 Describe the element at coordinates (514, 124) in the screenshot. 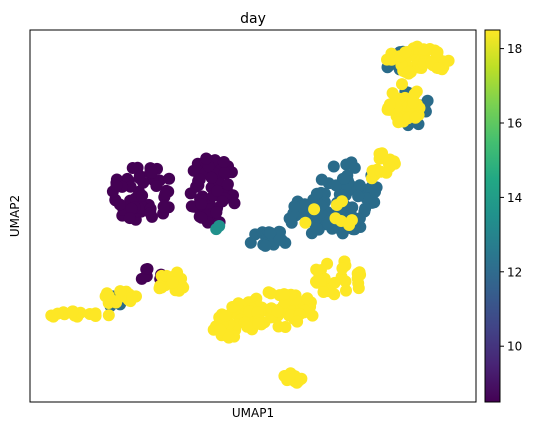

I see `colorbar-tick-label: 16` at that location.